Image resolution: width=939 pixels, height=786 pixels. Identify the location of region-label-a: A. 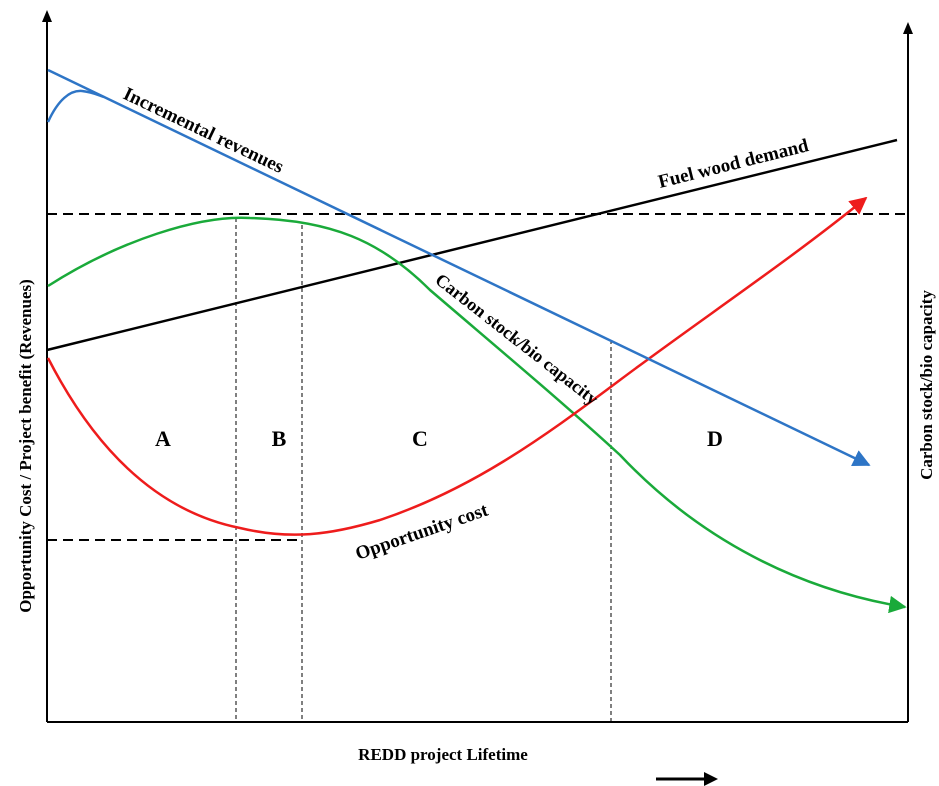
(163, 438).